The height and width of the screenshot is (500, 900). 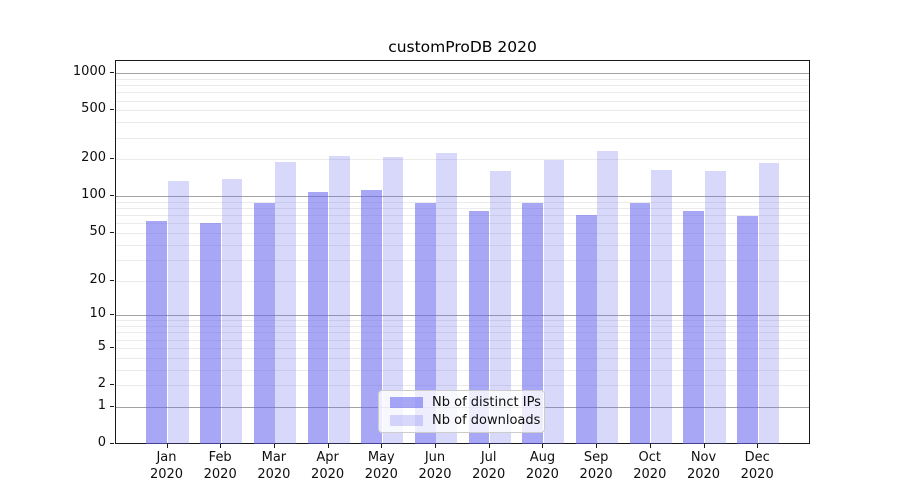 What do you see at coordinates (101, 346) in the screenshot?
I see `y-tick-label-5: 5` at bounding box center [101, 346].